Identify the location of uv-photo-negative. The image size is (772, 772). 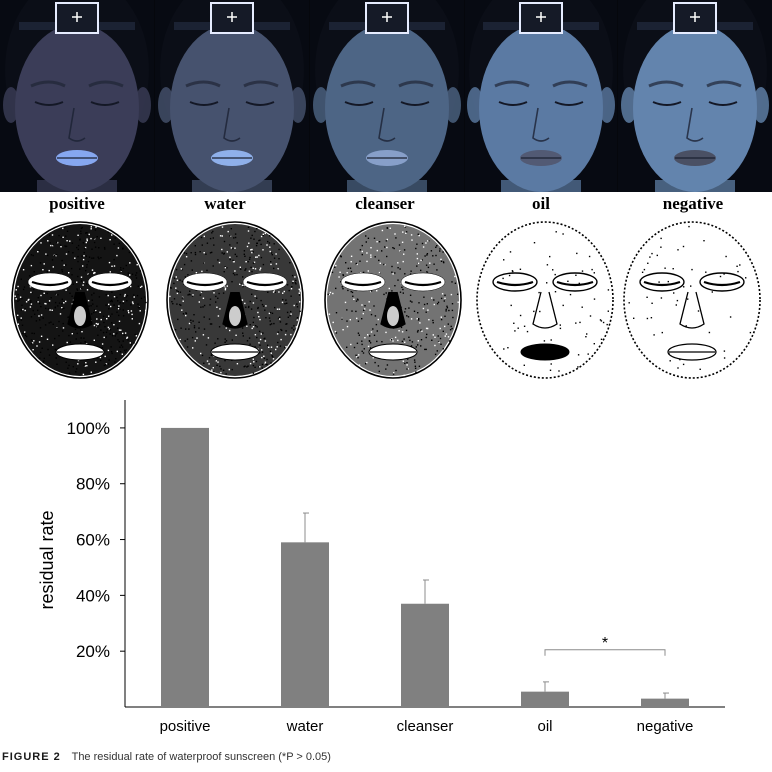
(695, 96).